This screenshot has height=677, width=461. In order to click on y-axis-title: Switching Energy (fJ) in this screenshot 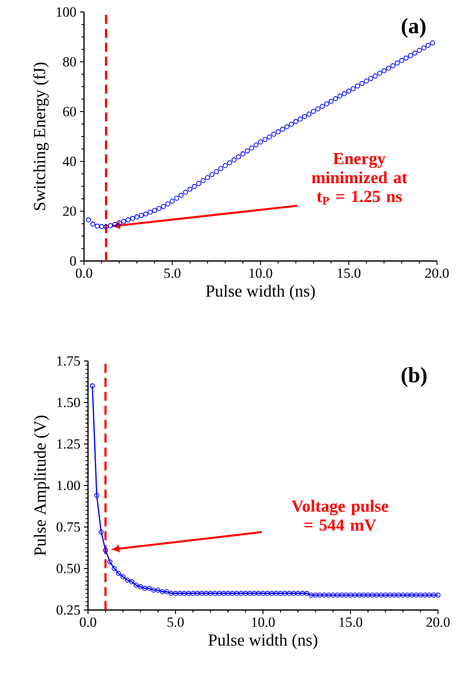, I will do `click(41, 136)`.